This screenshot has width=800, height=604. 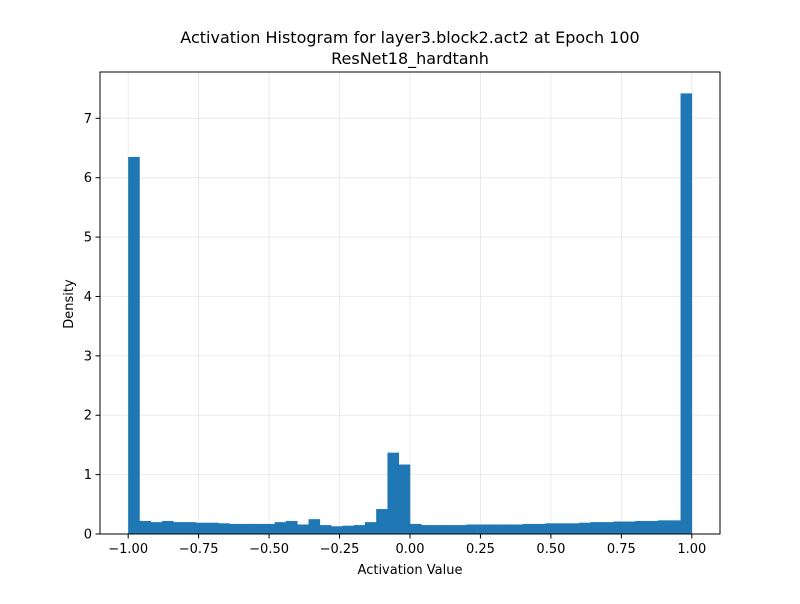 I want to click on y-axis-label: Density, so click(x=69, y=304).